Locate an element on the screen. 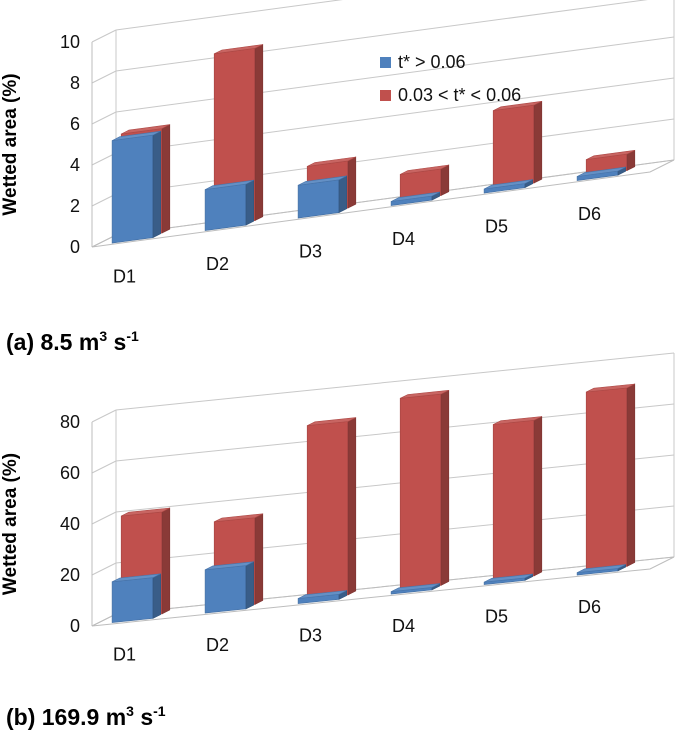 This screenshot has height=740, width=697. y-tick-label: 0 is located at coordinates (75, 247).